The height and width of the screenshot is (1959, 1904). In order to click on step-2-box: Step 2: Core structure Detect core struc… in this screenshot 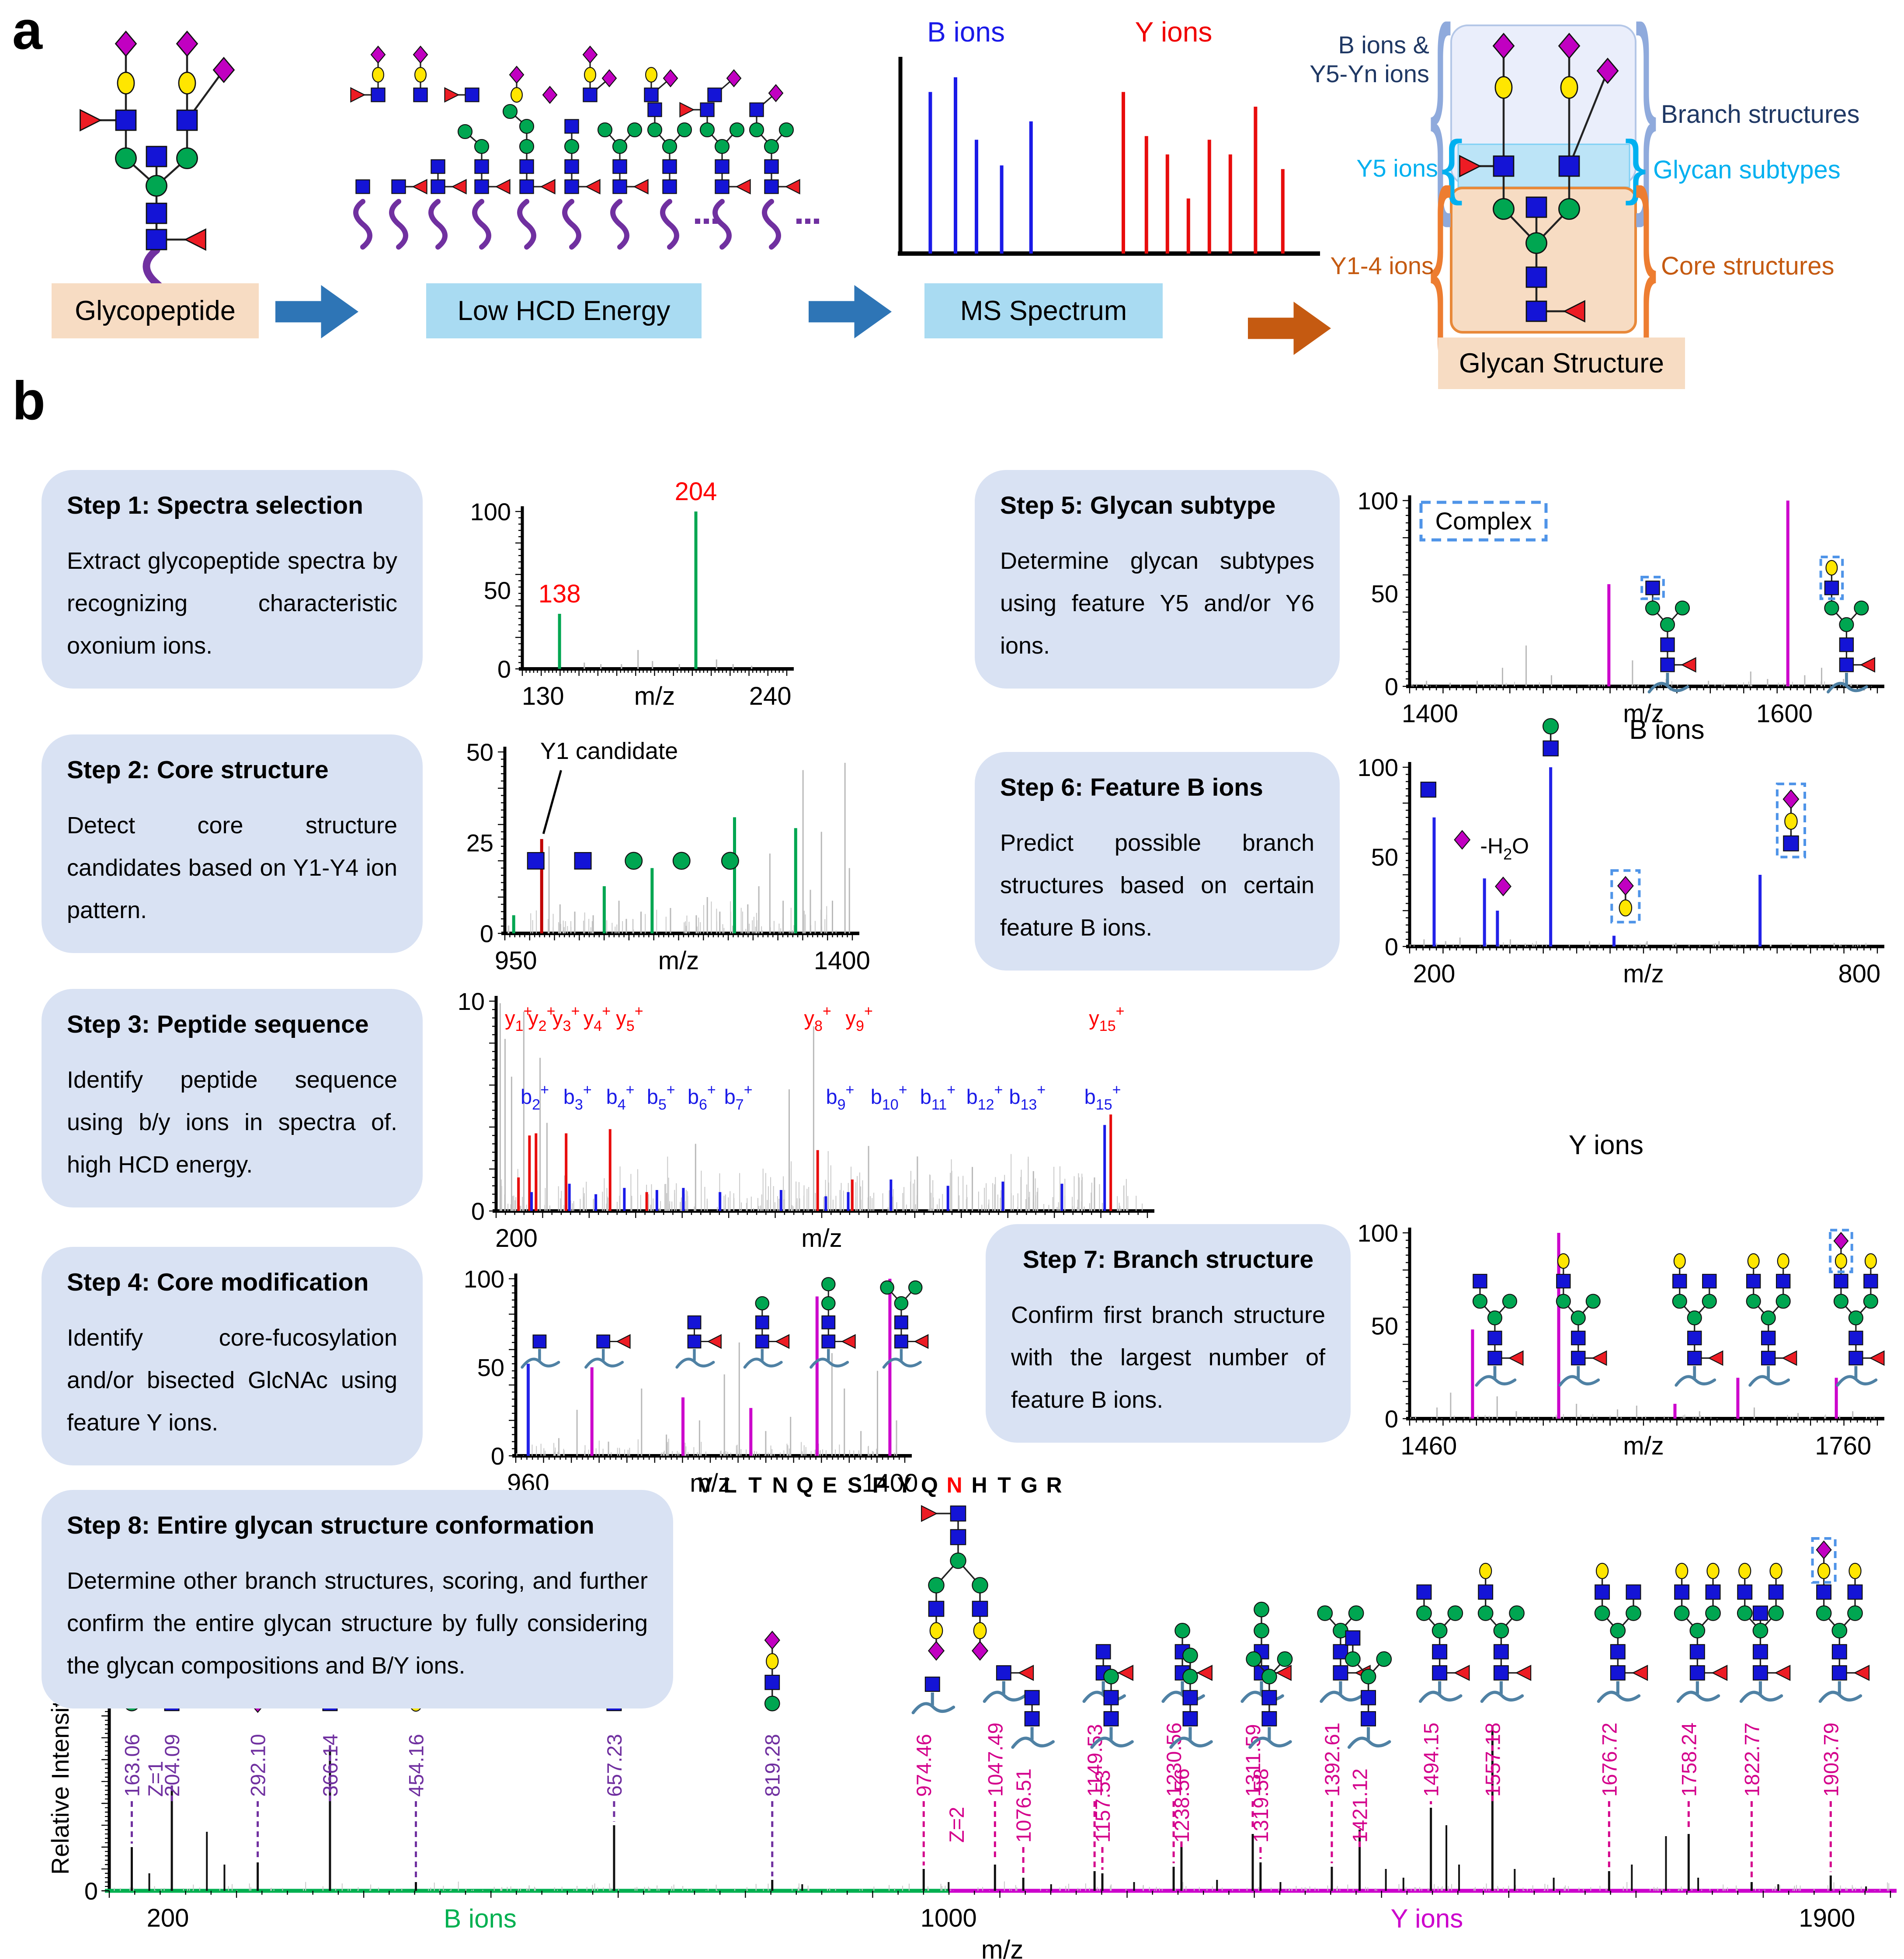, I will do `click(232, 844)`.